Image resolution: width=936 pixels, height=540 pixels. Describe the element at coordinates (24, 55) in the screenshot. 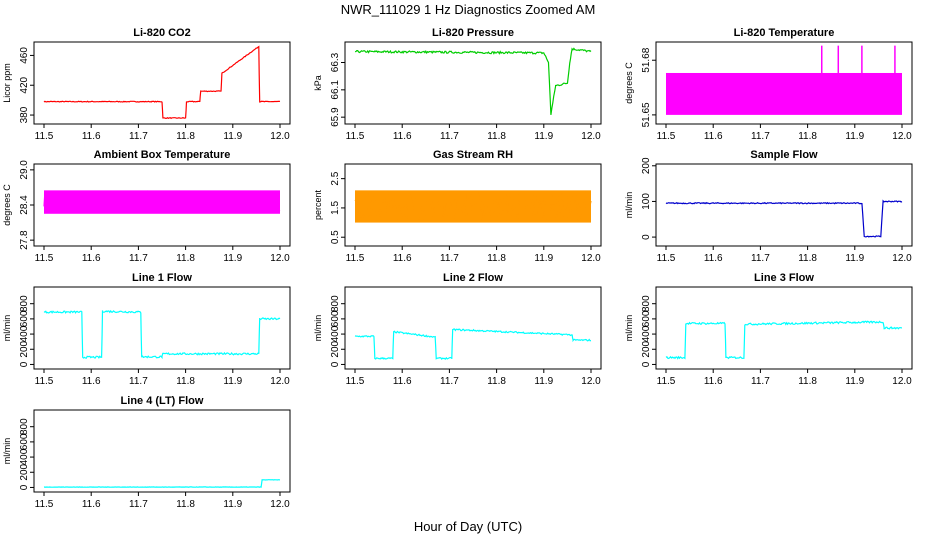

I see `y-tick-label: 460` at that location.